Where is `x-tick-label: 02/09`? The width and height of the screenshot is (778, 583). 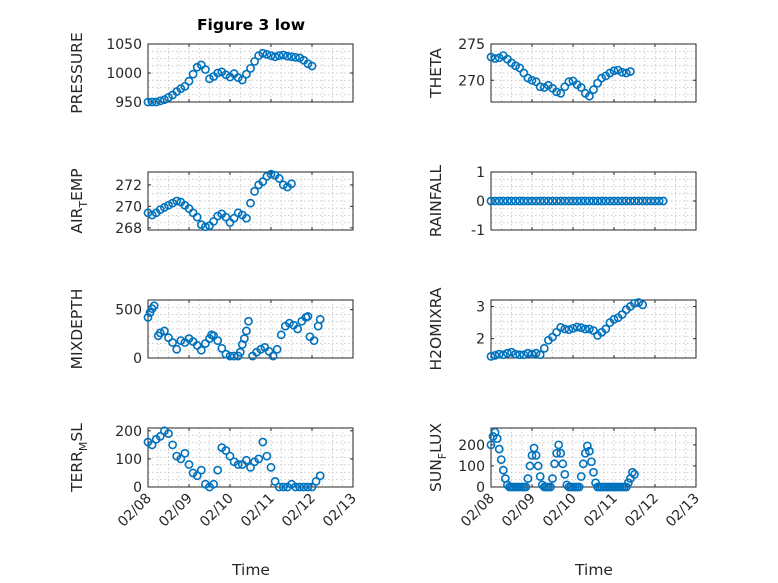 x-tick-label: 02/09 is located at coordinates (176, 511).